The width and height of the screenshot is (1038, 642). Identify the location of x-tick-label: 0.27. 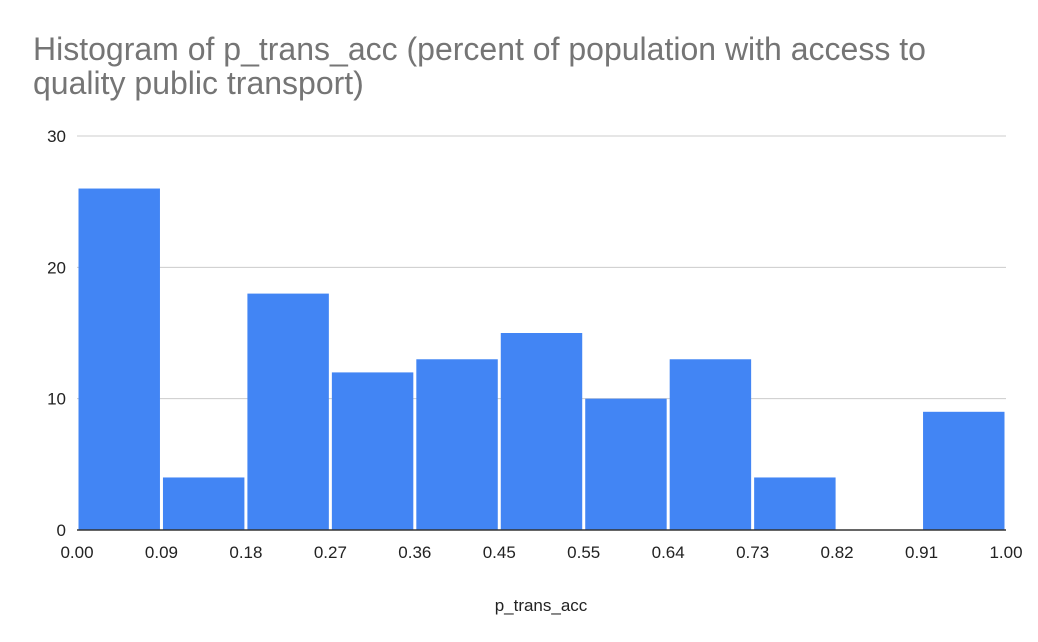
(330, 552).